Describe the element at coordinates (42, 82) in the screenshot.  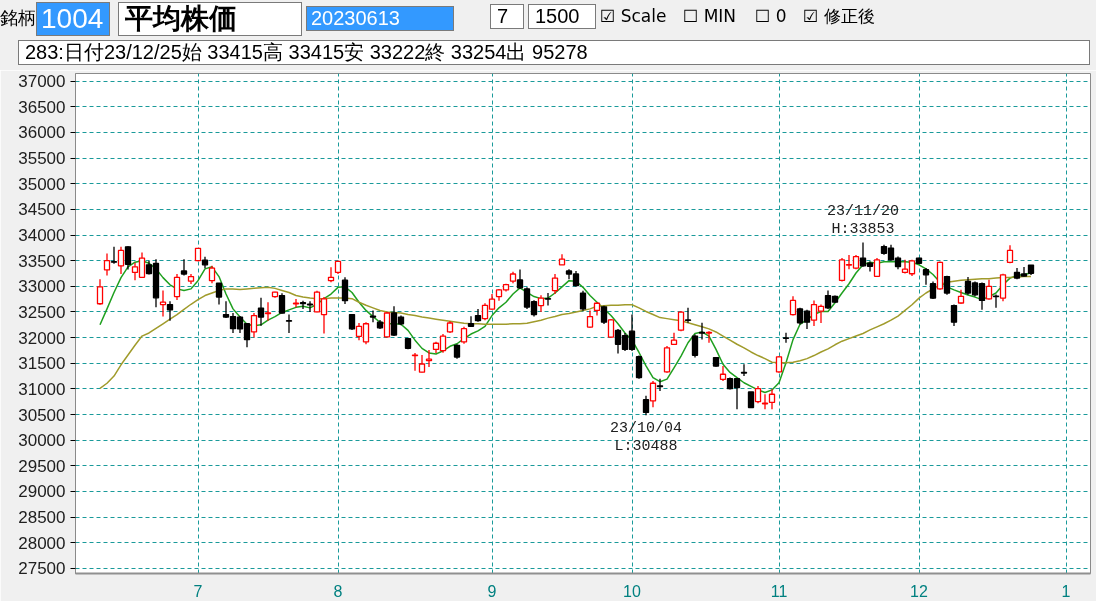
I see `y-tick-label: 37000` at that location.